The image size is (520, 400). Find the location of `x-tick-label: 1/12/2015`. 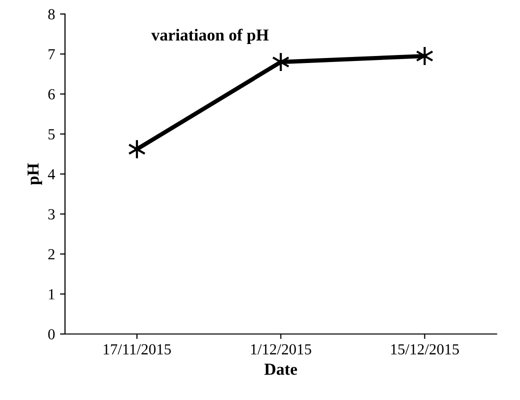

x-tick-label: 1/12/2015 is located at coordinates (281, 349).